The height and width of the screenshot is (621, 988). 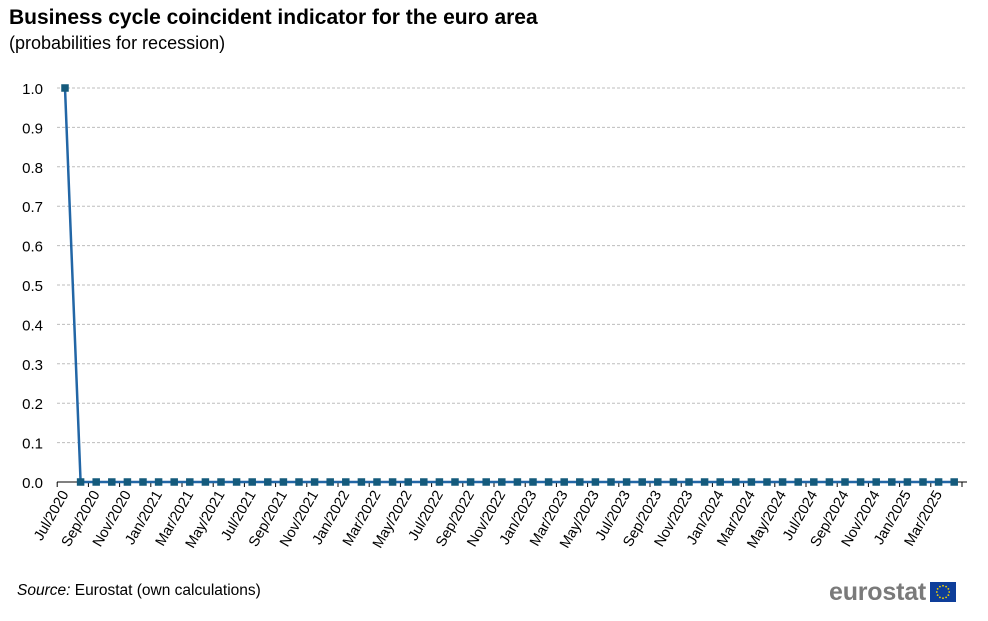 What do you see at coordinates (117, 43) in the screenshot?
I see `chart-subtitle: (probabilities for recession)` at bounding box center [117, 43].